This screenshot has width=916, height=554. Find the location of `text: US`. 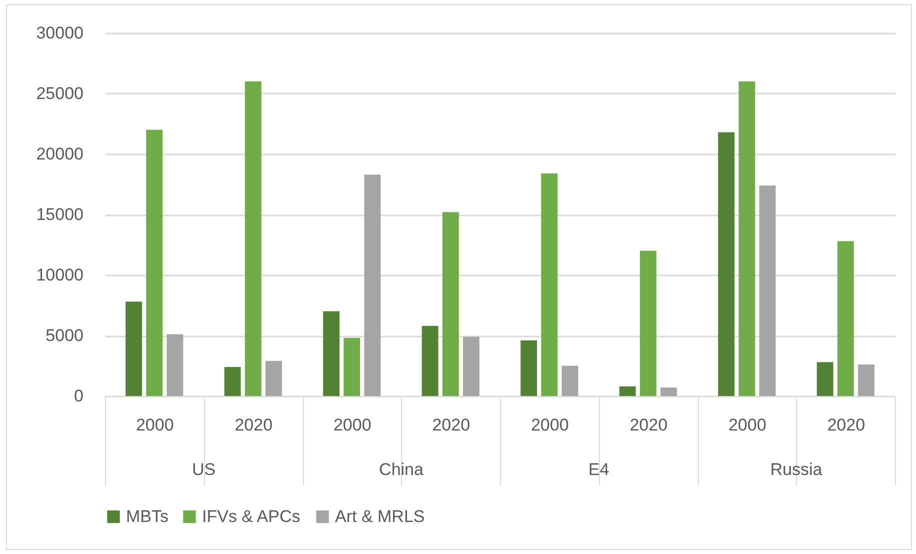

text: US is located at coordinates (204, 469).